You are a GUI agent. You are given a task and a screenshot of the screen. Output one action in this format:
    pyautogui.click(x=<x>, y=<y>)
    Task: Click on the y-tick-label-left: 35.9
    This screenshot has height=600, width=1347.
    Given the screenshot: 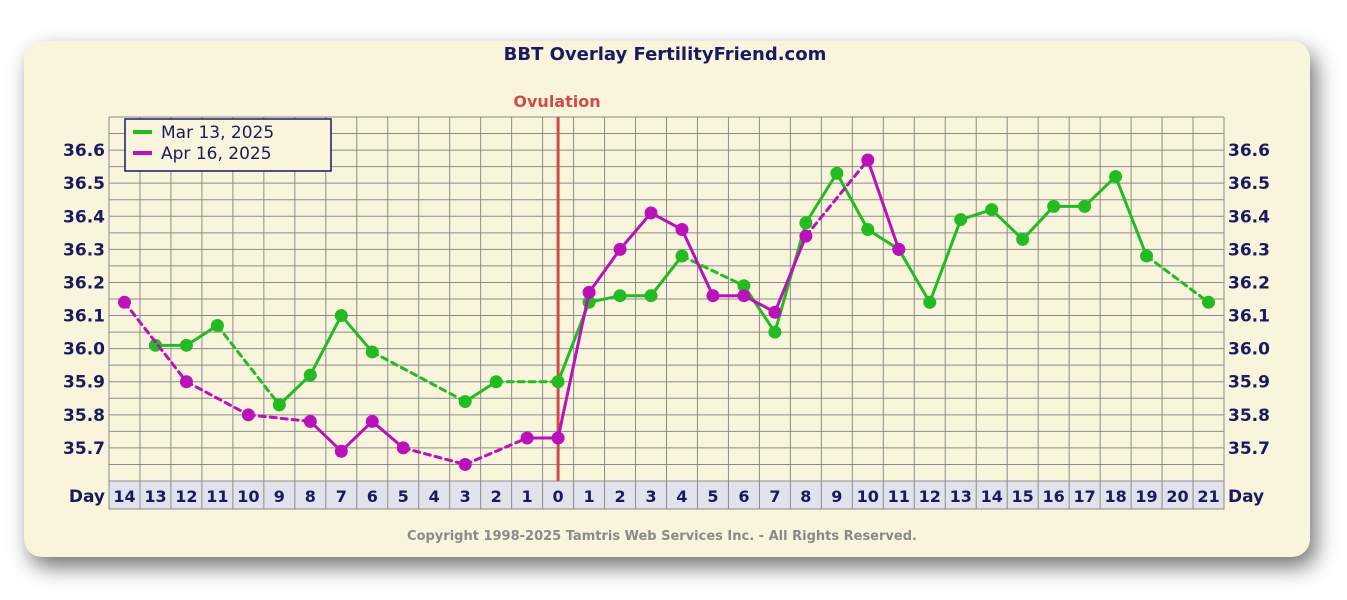 What is the action you would take?
    pyautogui.click(x=84, y=383)
    